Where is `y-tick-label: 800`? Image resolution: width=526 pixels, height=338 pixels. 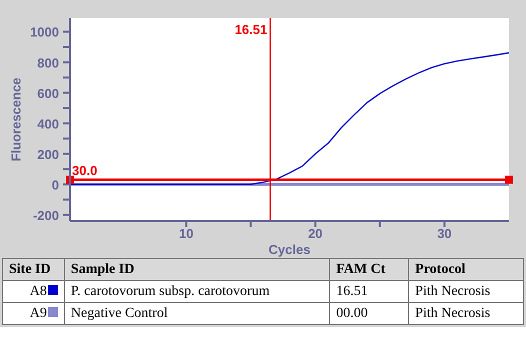 y-tick-label: 800 is located at coordinates (48, 62).